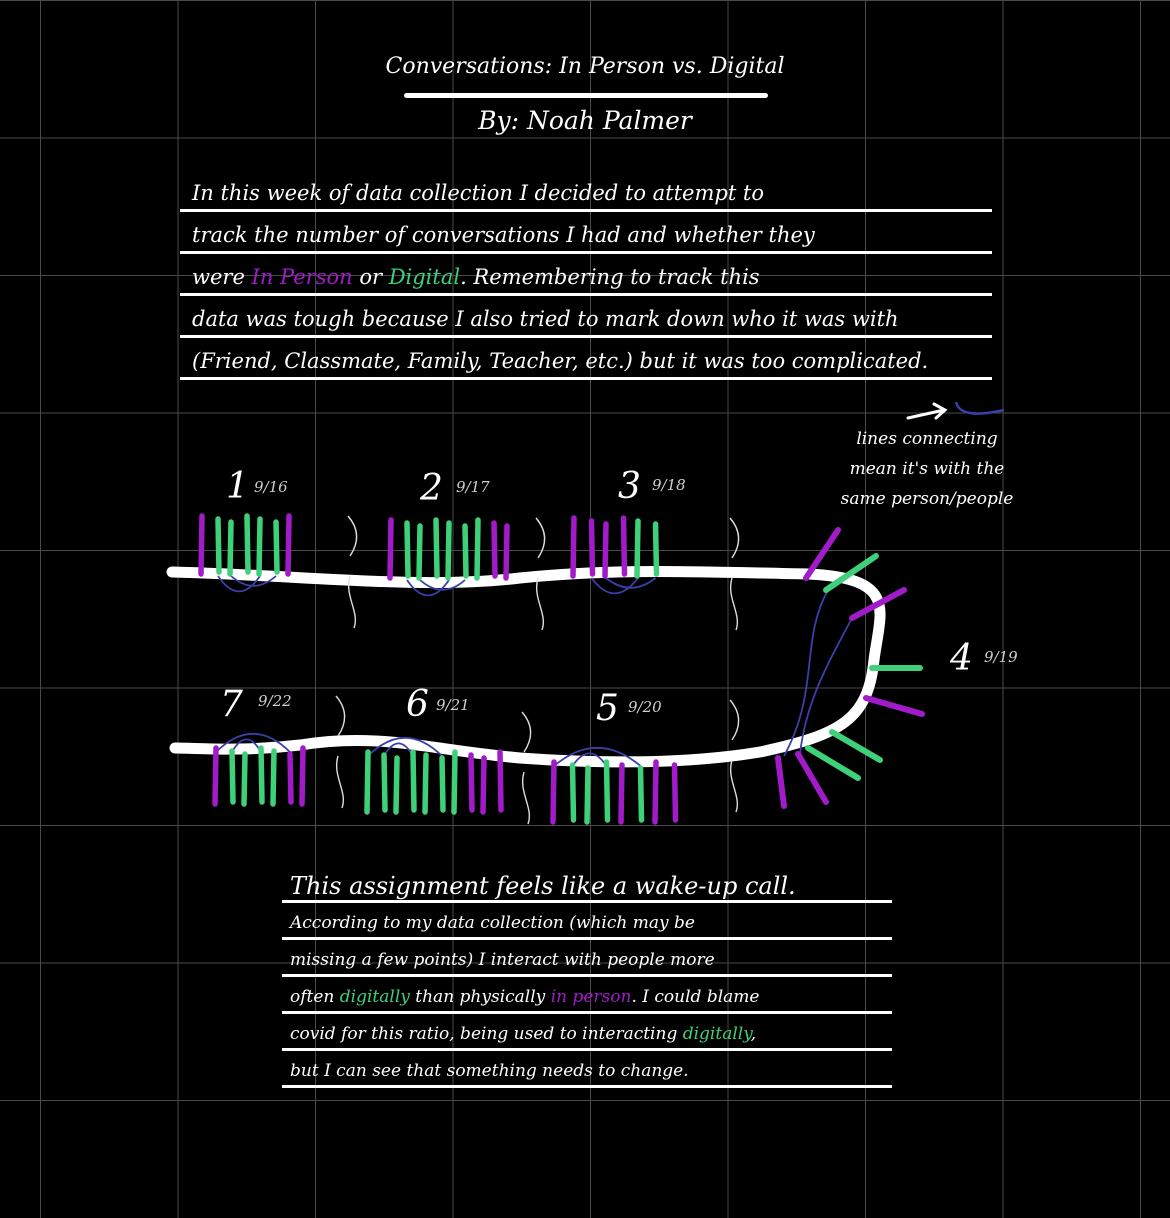  What do you see at coordinates (417, 704) in the screenshot?
I see `day-number: 6` at bounding box center [417, 704].